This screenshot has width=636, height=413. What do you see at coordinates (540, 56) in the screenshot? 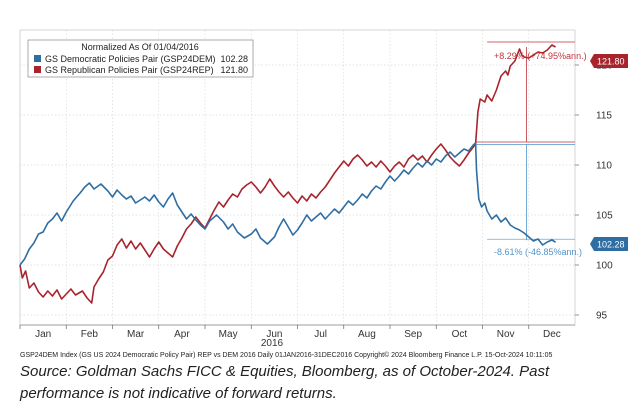
I see `annotation-republican-change: +8.29% (+74.95%ann.)` at bounding box center [540, 56].